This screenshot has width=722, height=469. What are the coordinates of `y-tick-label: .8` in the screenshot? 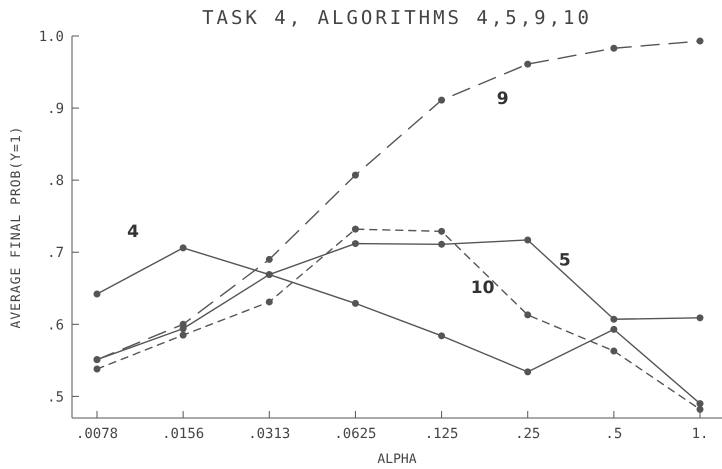 It's located at (55, 181).